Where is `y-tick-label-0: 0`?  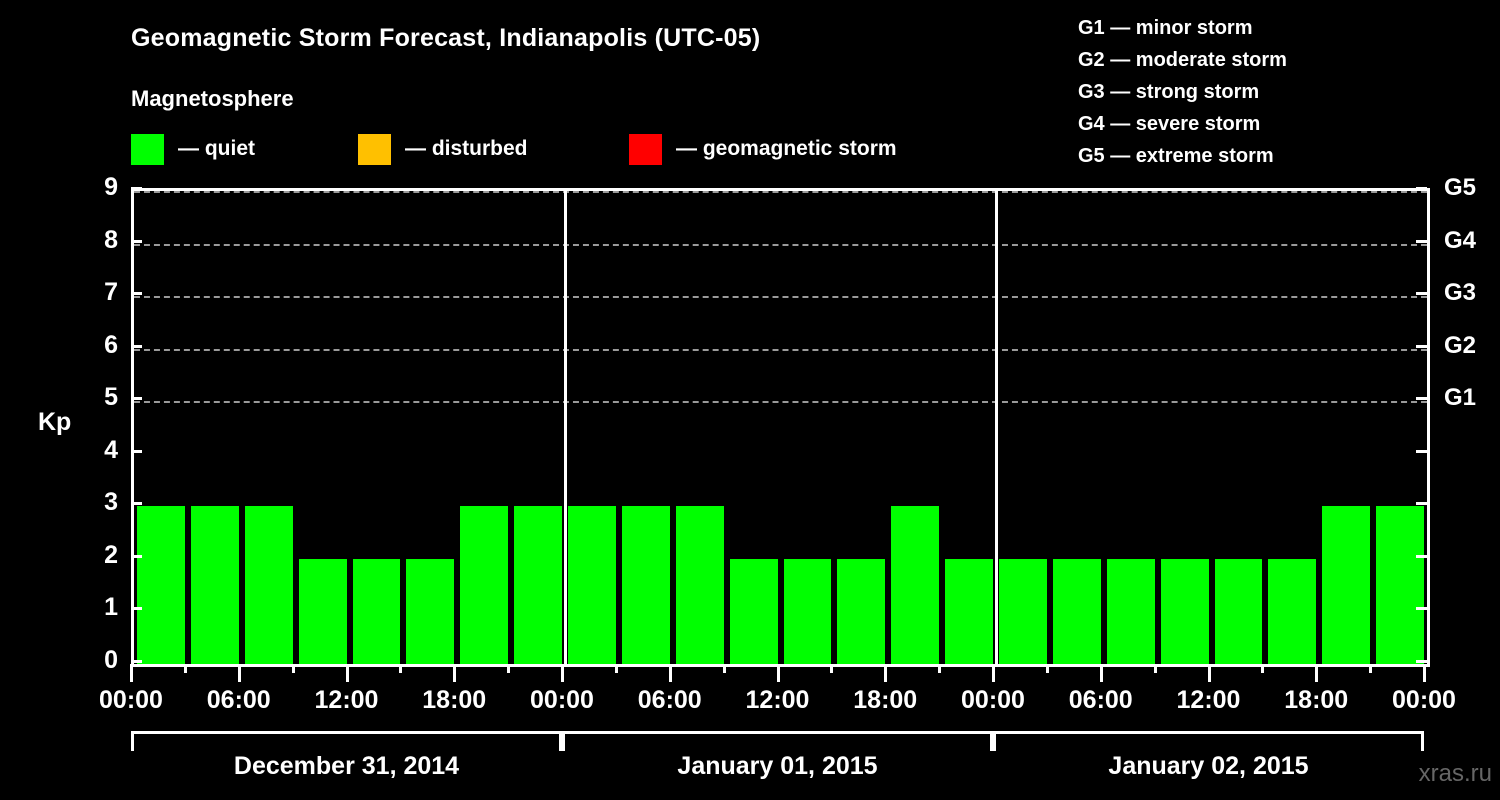
y-tick-label-0: 0 is located at coordinates (111, 660).